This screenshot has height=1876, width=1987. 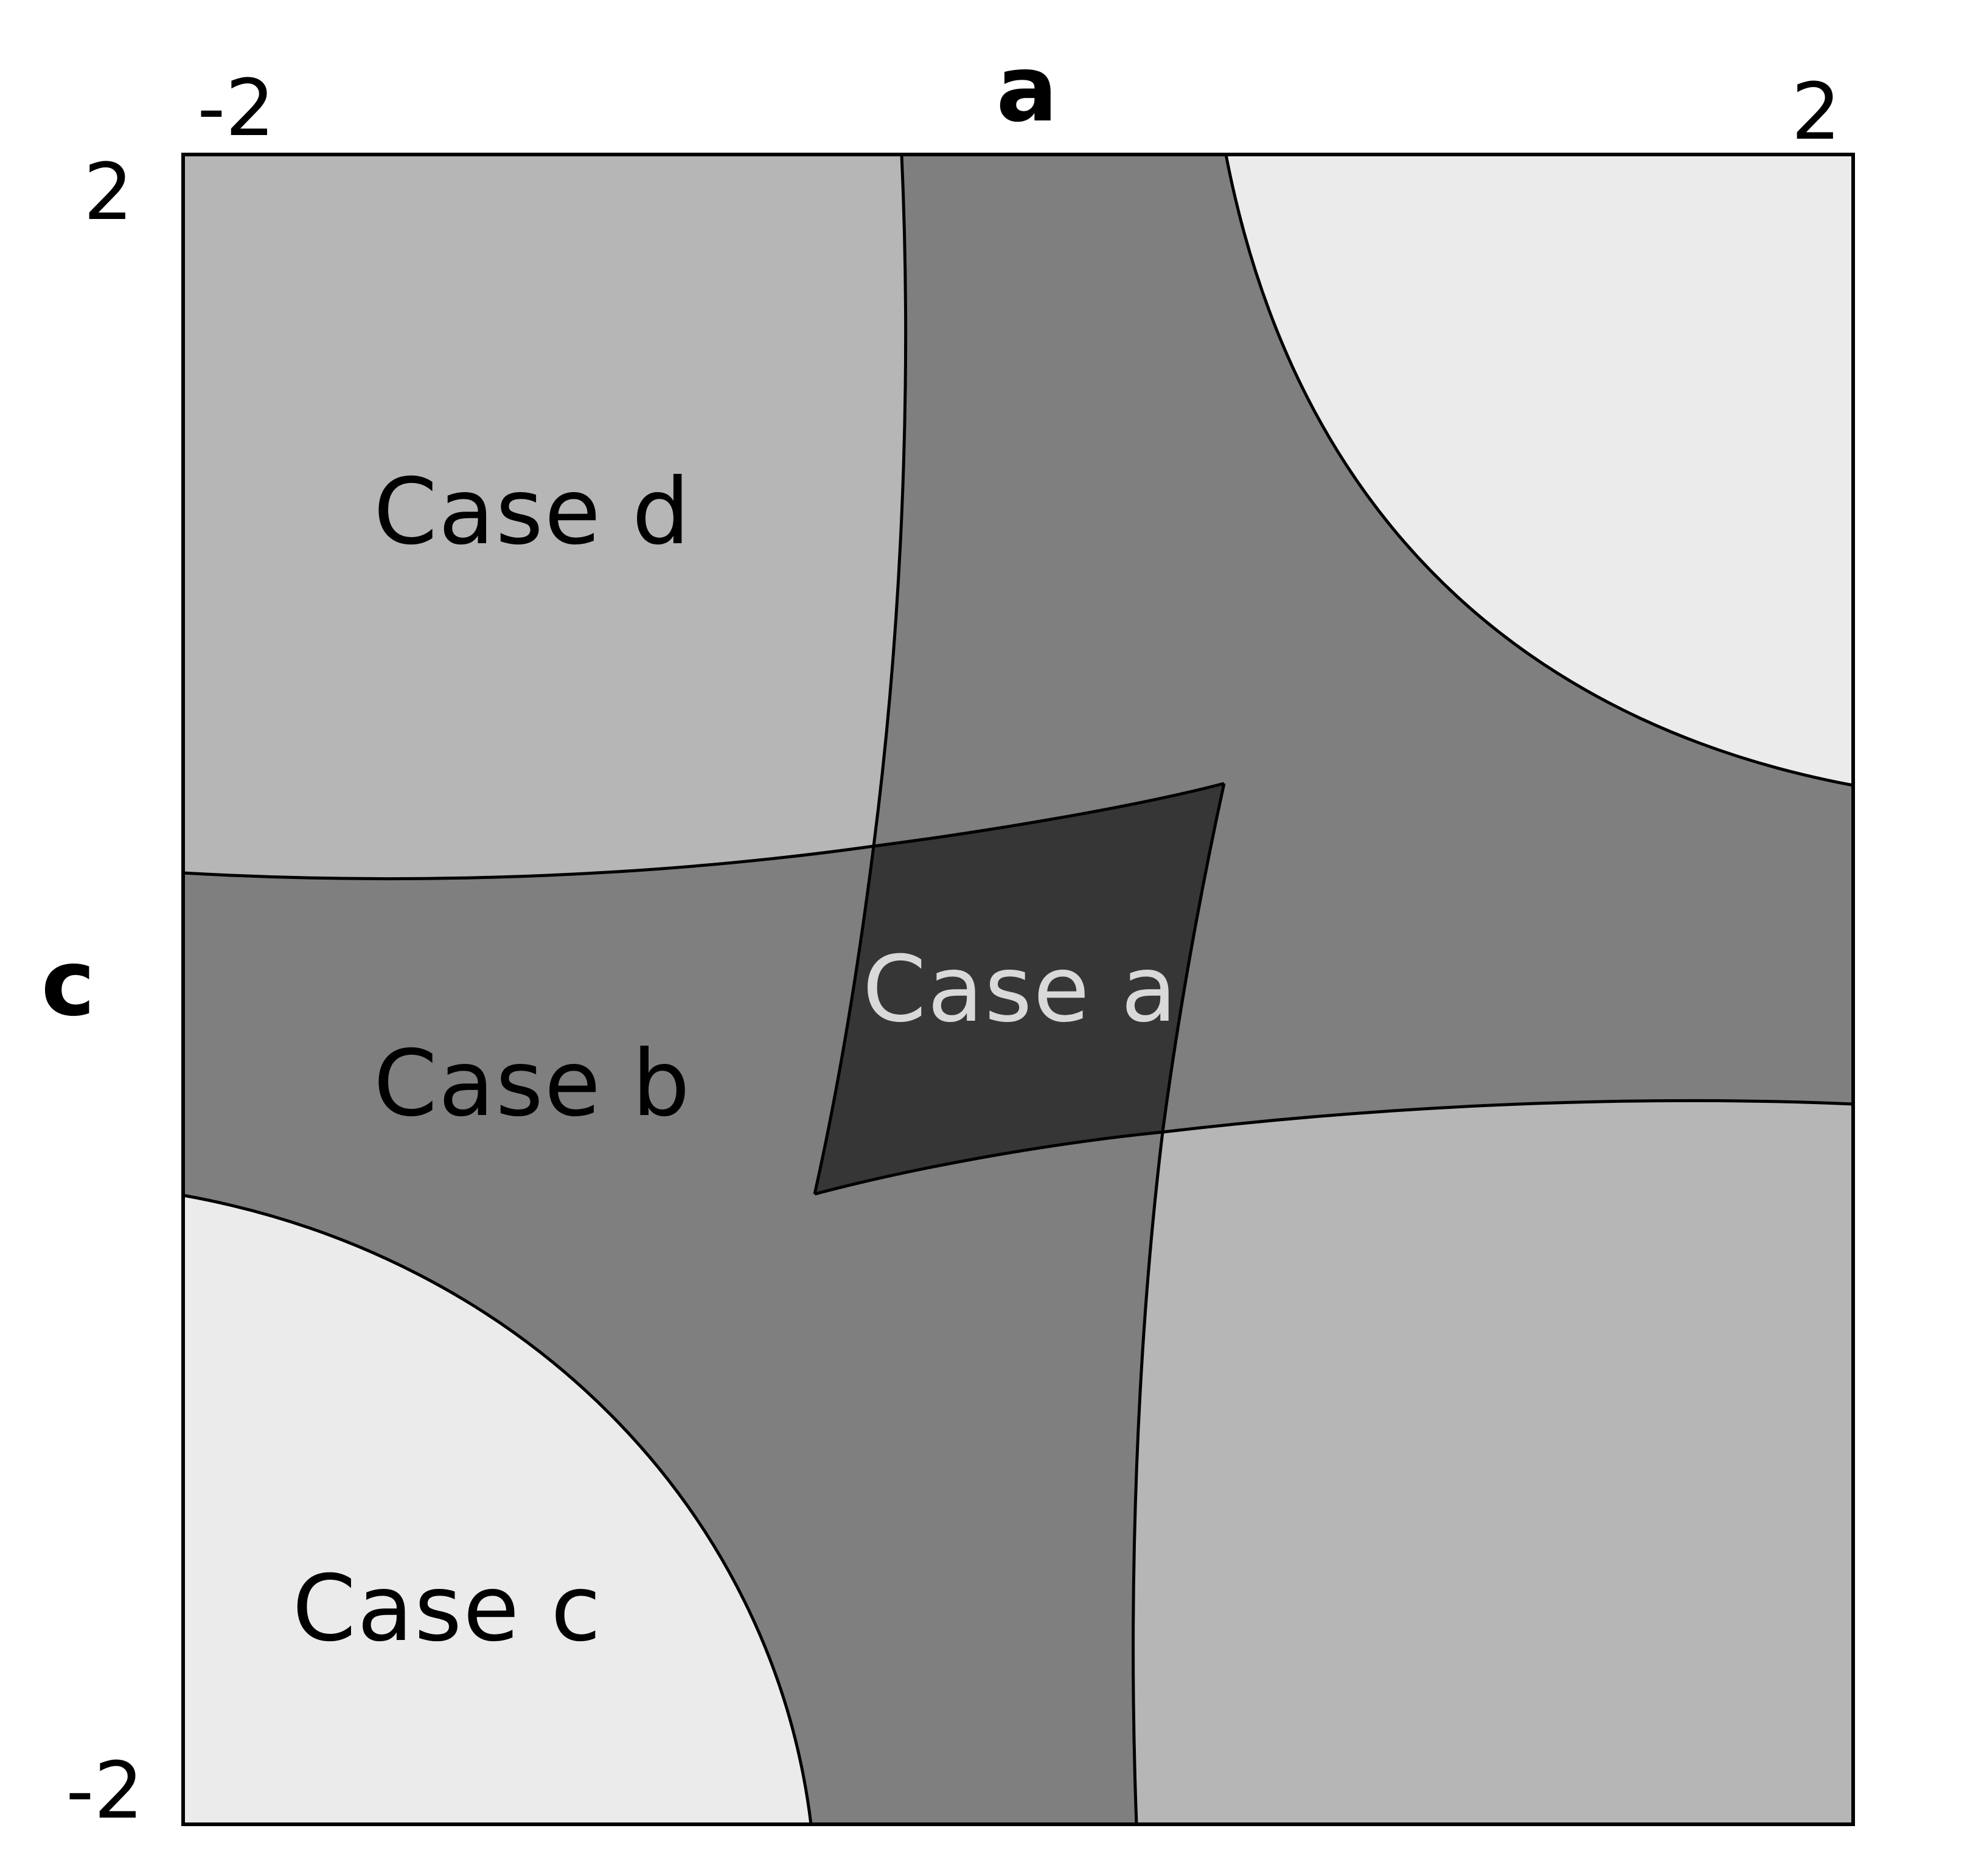 I want to click on boundary-curve-upper-vertical, so click(x=860, y=674).